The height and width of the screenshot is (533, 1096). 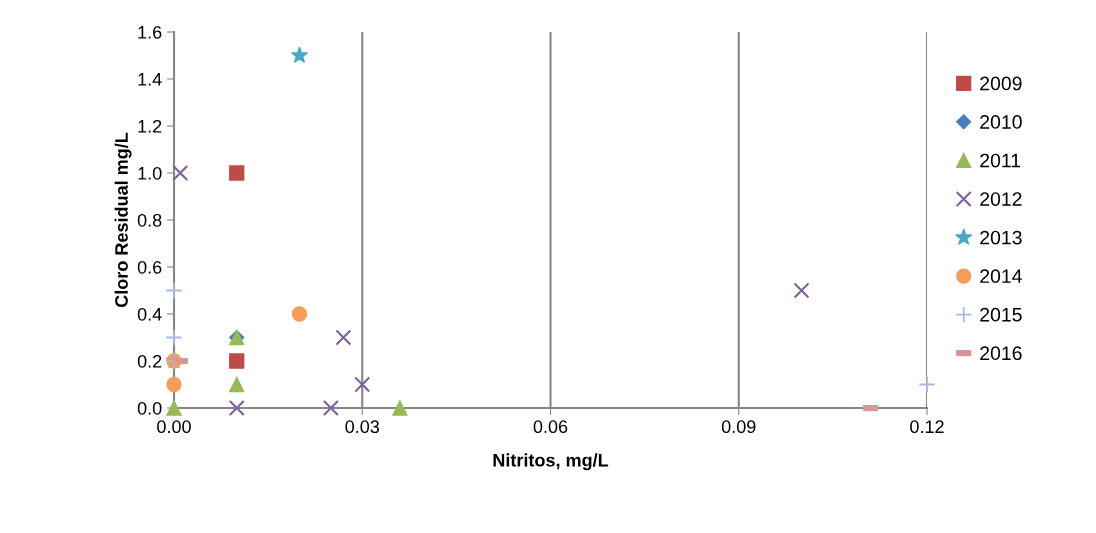 I want to click on legend-label: 2011, so click(x=1000, y=160).